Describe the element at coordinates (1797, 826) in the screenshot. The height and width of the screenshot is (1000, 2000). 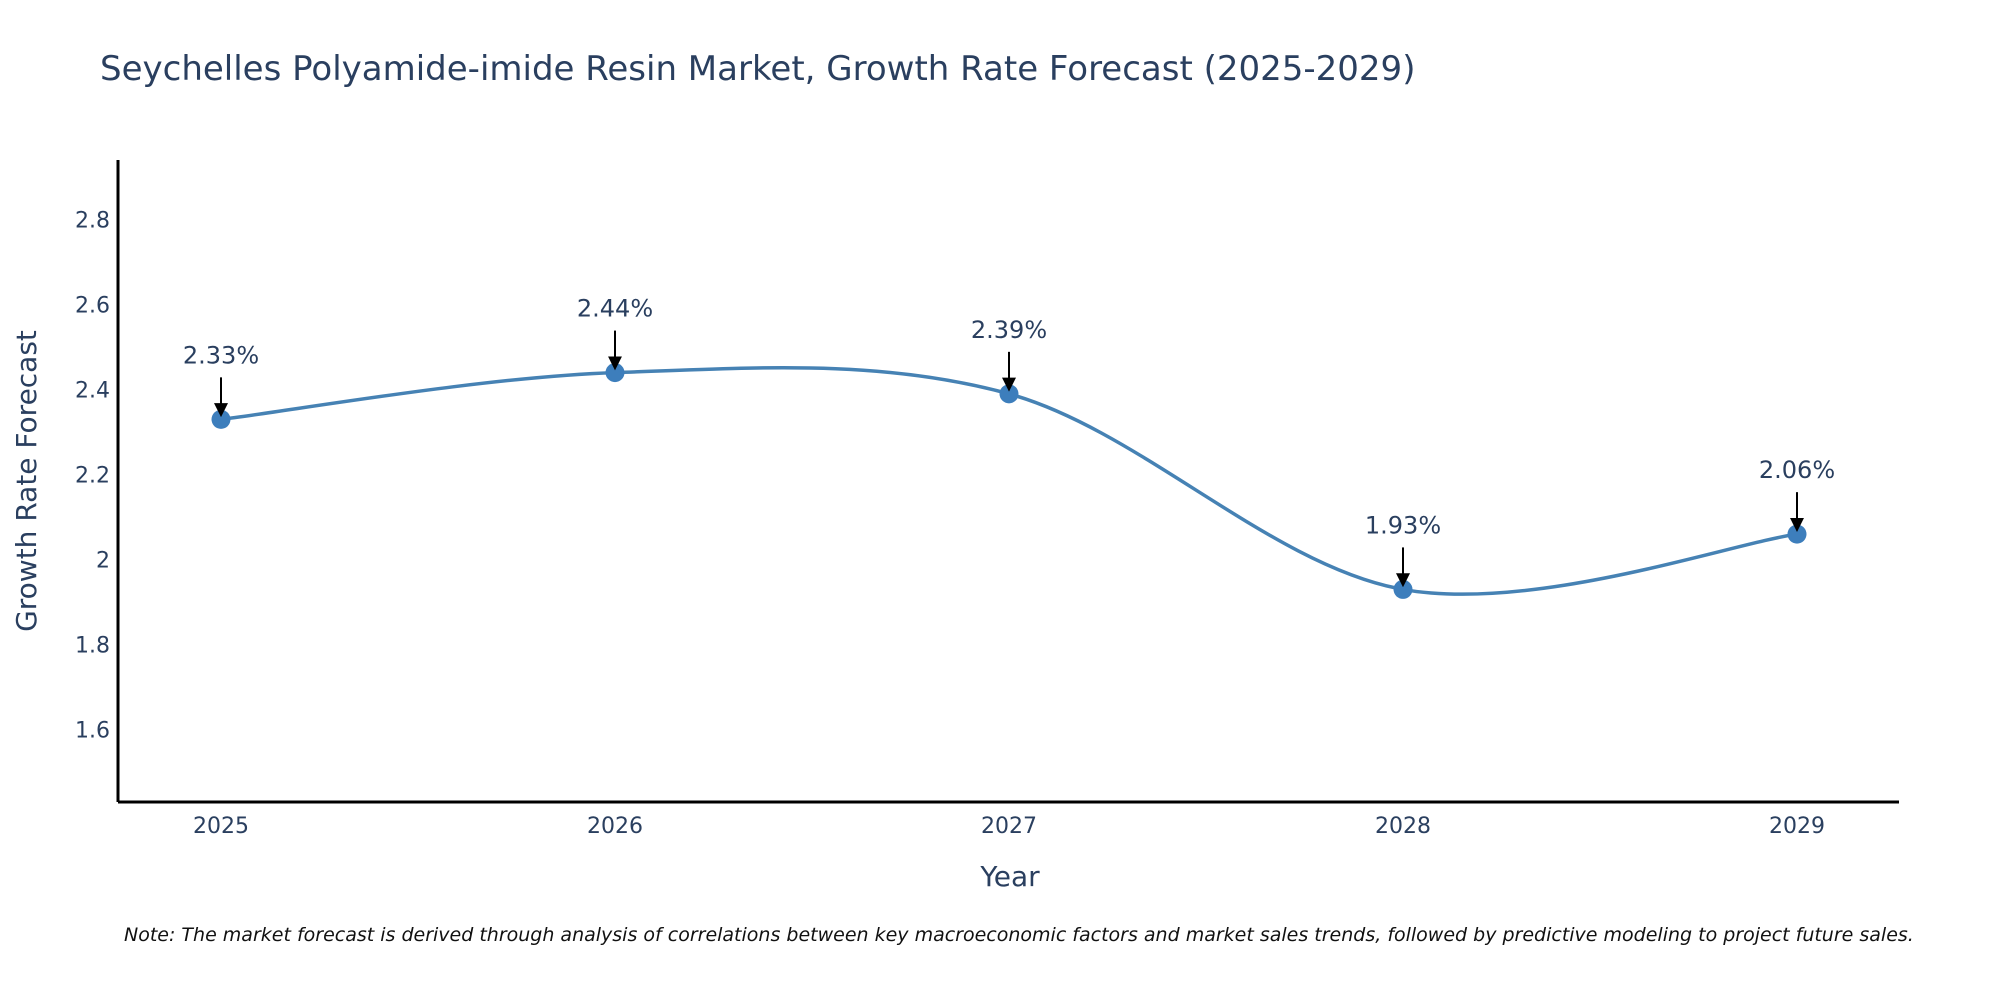
I see `x-tick-label: 2029` at that location.